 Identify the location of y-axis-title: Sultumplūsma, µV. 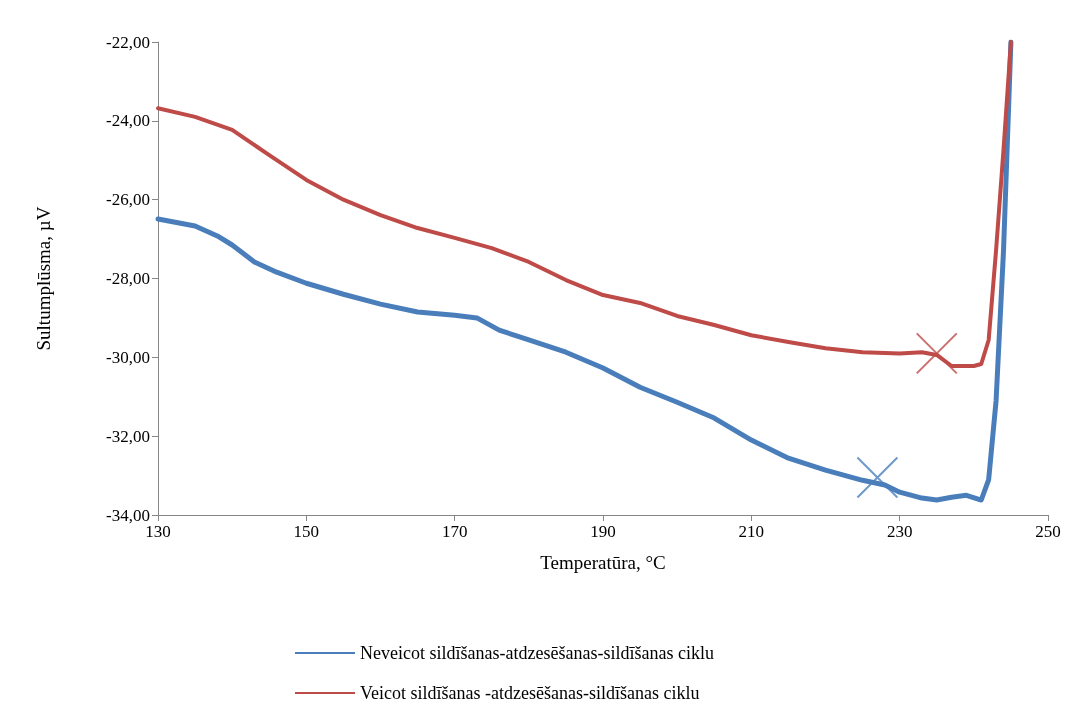
(43, 278).